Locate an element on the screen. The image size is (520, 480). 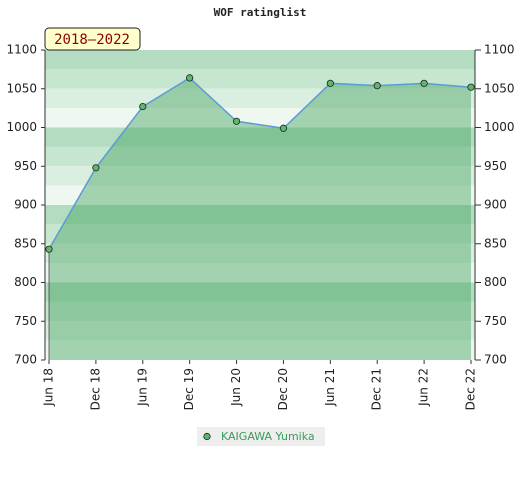
y-tick-label: 800 is located at coordinates (25, 282).